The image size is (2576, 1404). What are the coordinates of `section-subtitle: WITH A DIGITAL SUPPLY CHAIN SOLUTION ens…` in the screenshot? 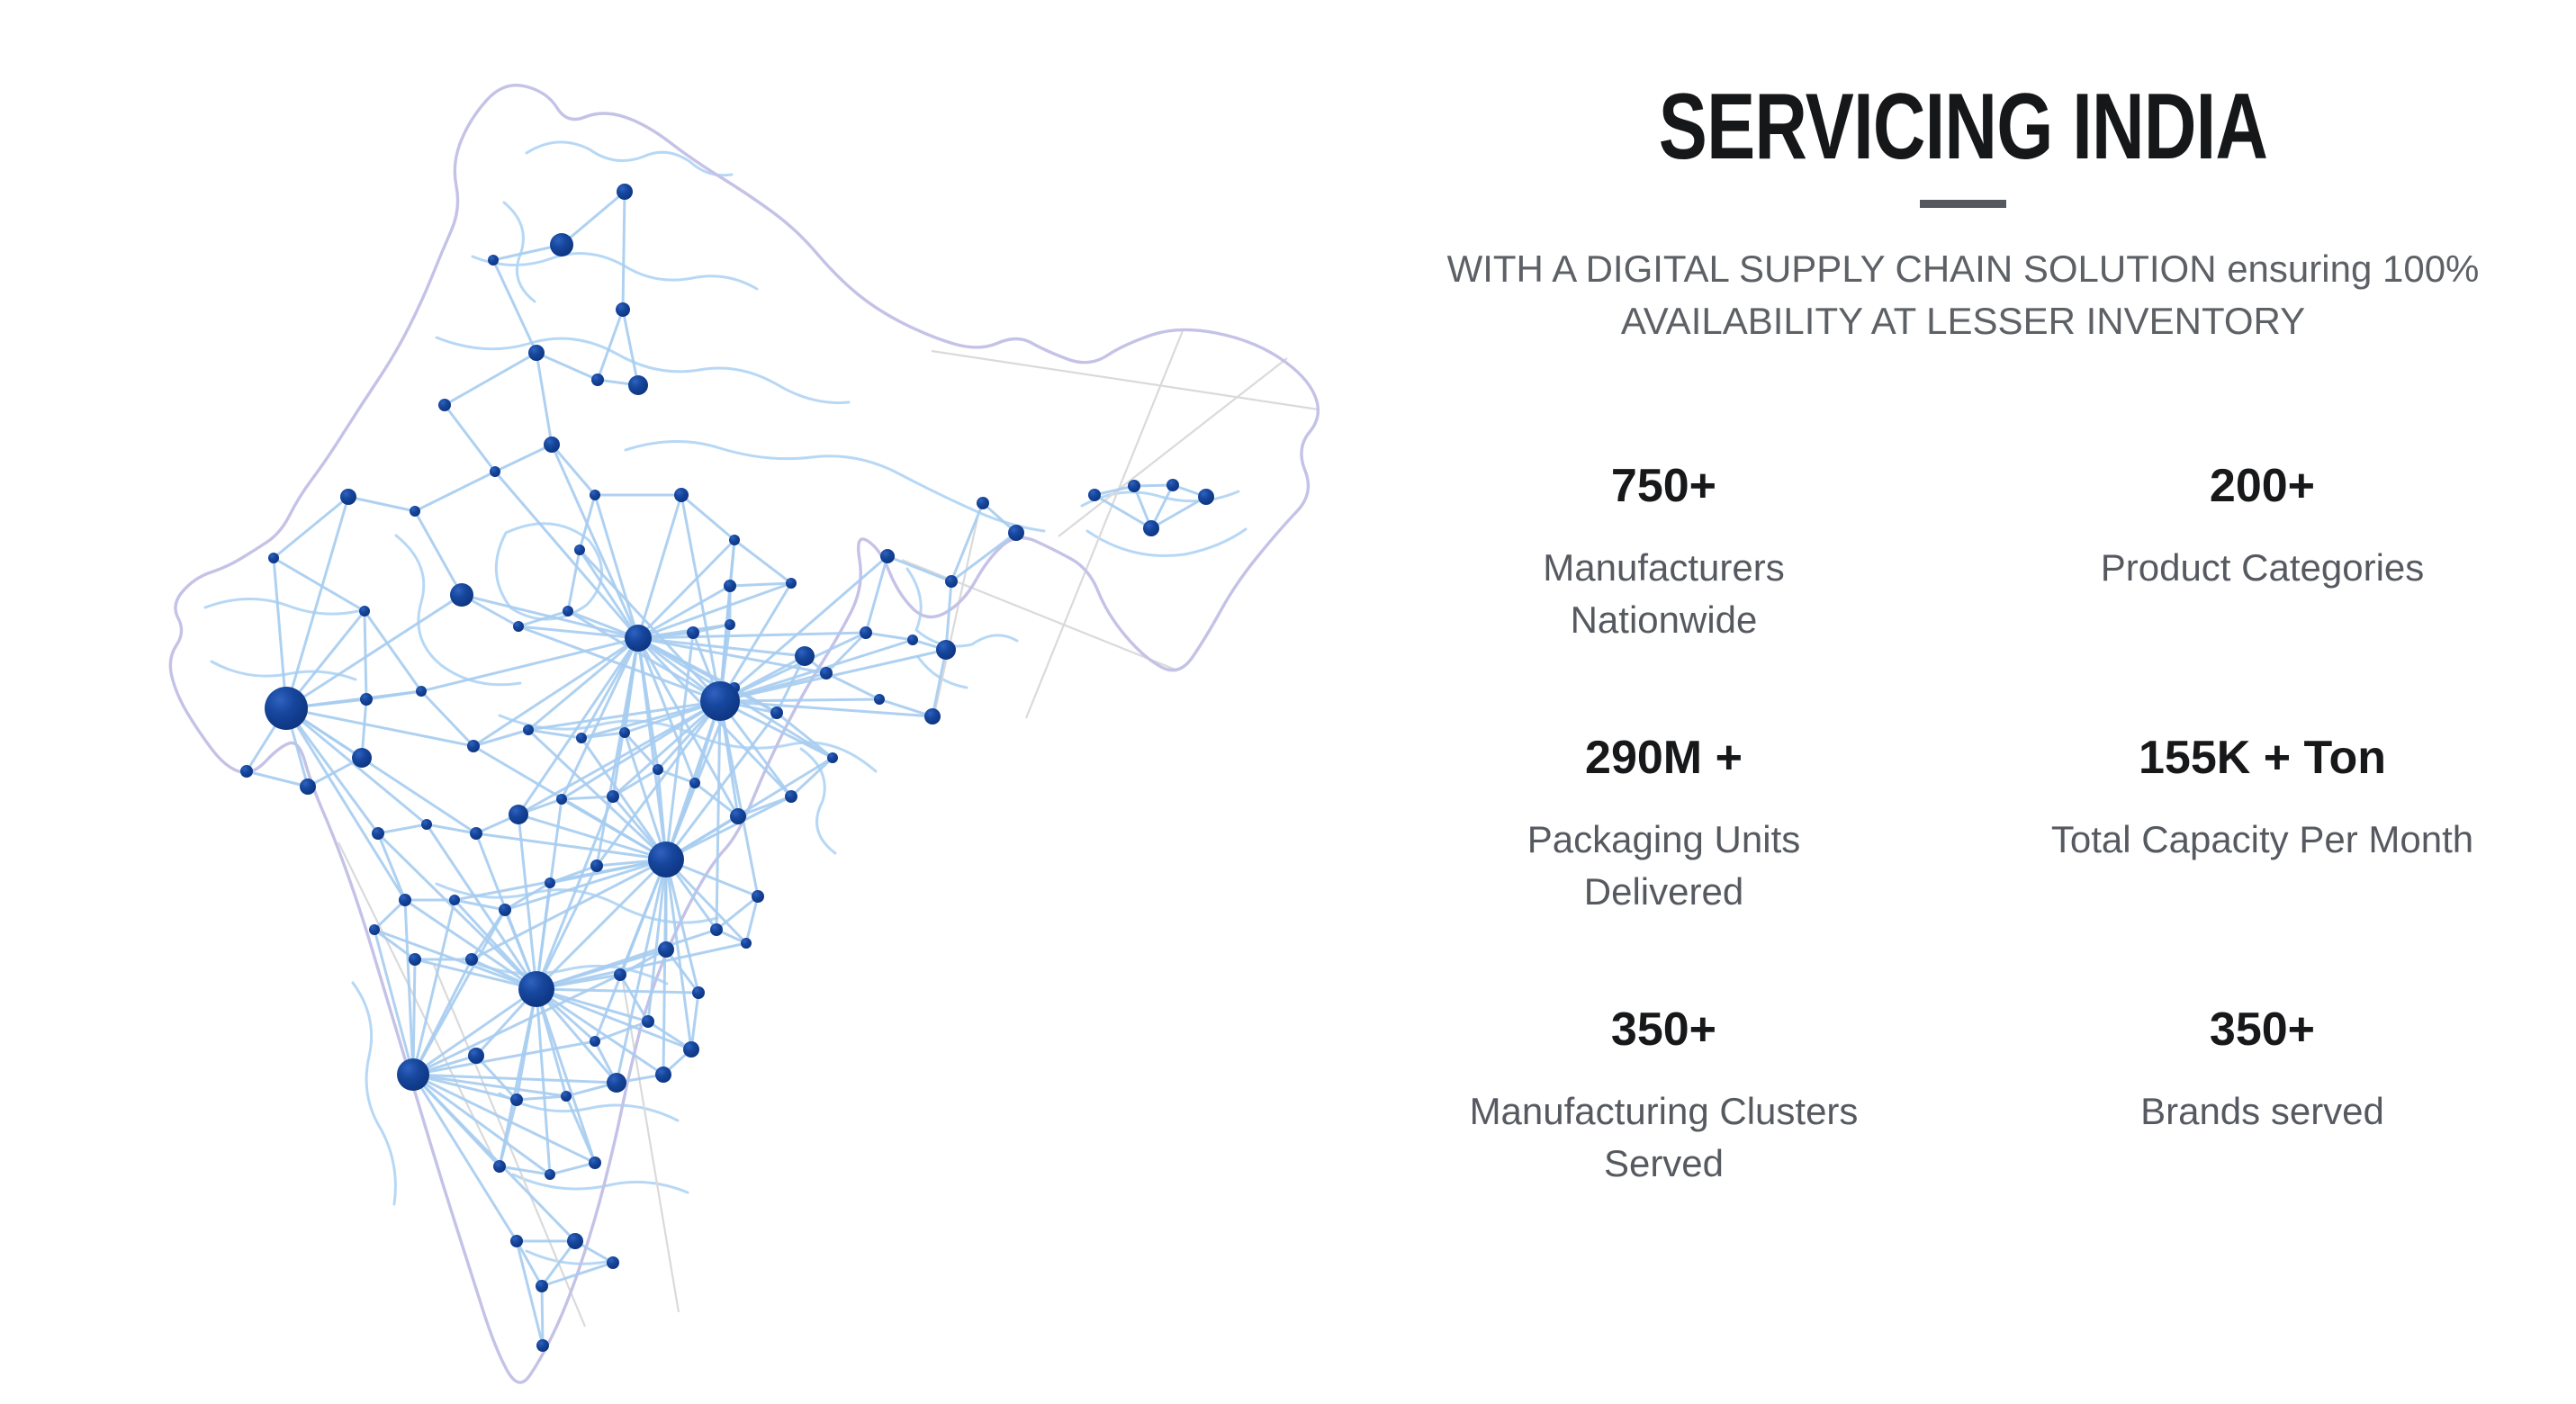 It's located at (1963, 295).